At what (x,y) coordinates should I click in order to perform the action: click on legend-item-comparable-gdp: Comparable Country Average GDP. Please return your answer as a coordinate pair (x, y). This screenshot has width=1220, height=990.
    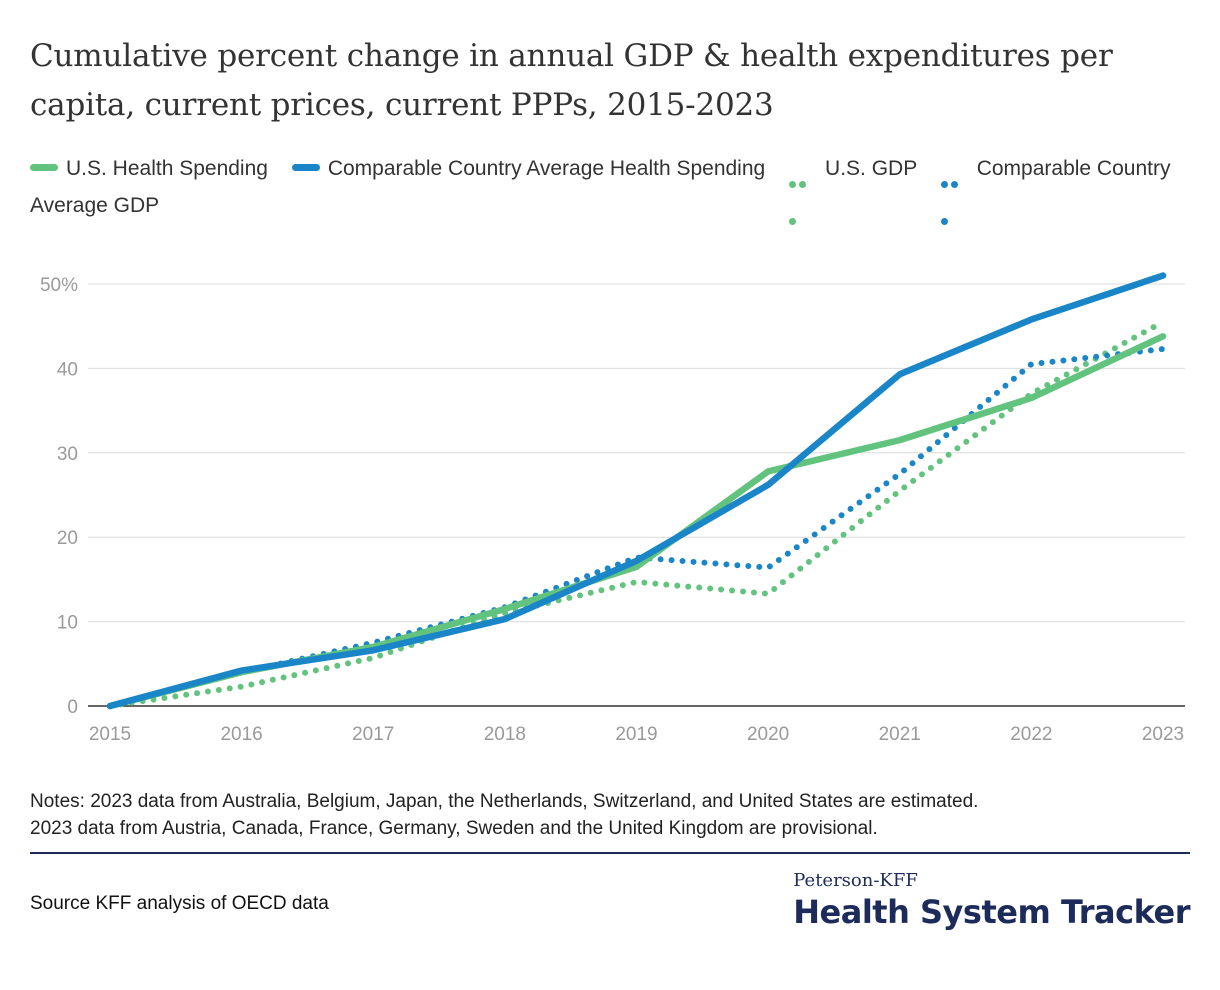
    Looking at the image, I should click on (600, 191).